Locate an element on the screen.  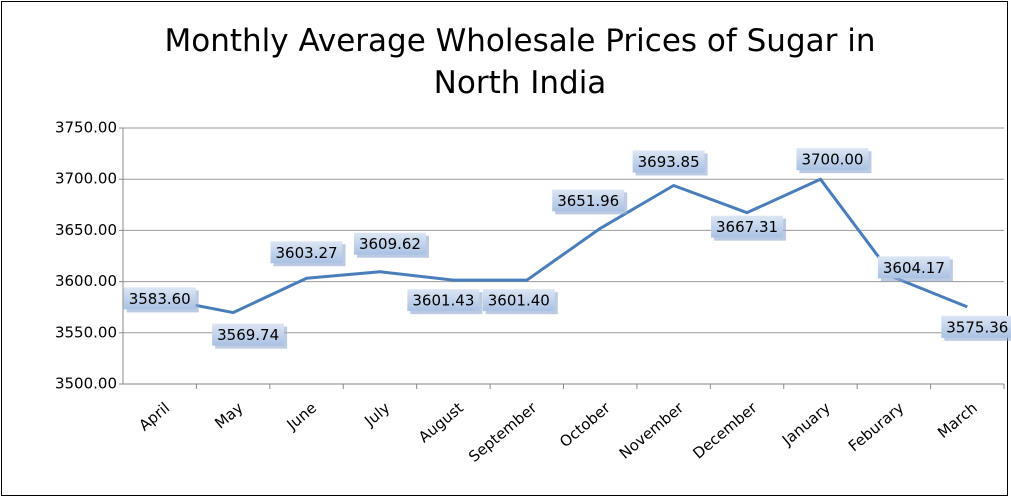
data-label: 3601.40 is located at coordinates (520, 302).